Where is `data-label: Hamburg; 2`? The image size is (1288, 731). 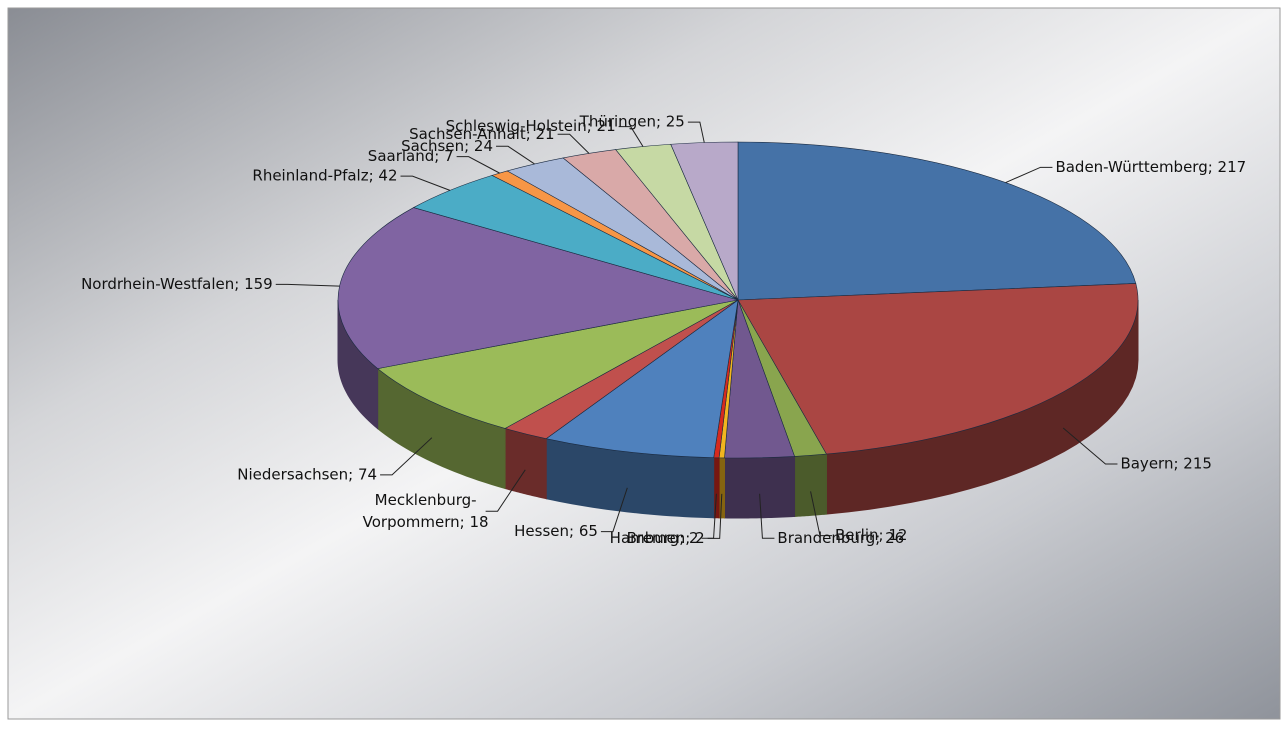
data-label: Hamburg; 2 is located at coordinates (654, 538).